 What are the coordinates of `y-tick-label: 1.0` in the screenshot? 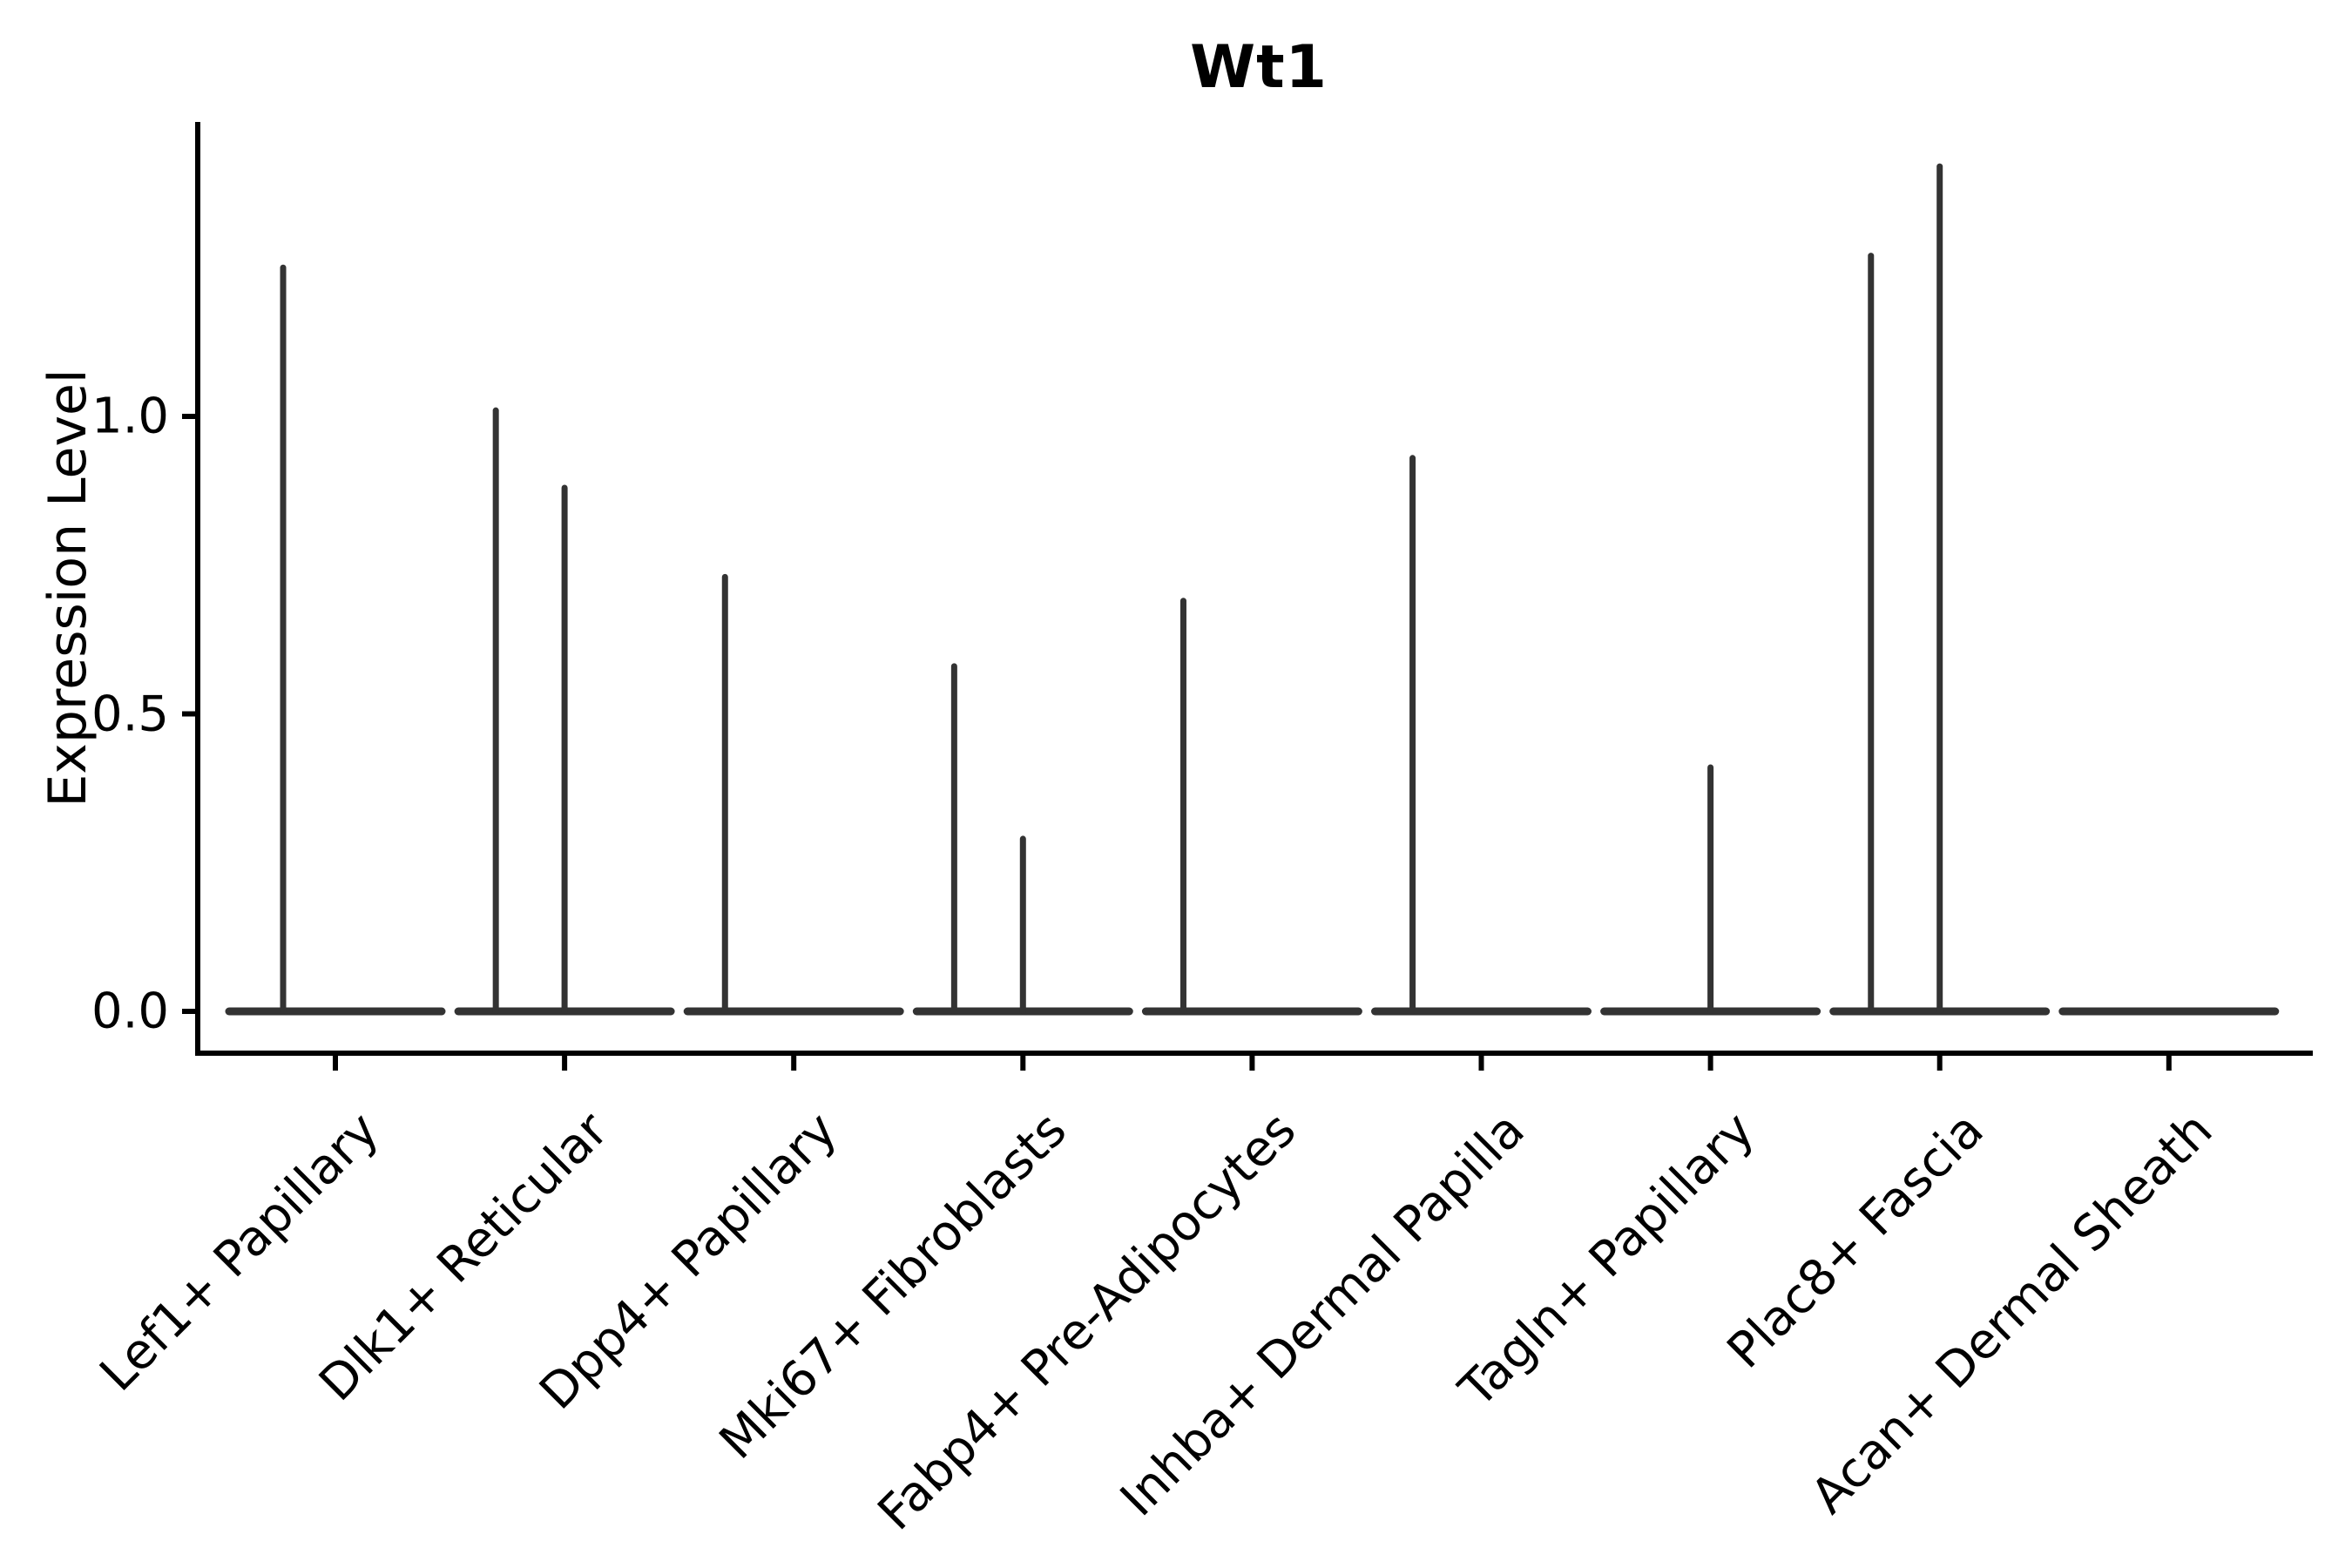 It's located at (130, 416).